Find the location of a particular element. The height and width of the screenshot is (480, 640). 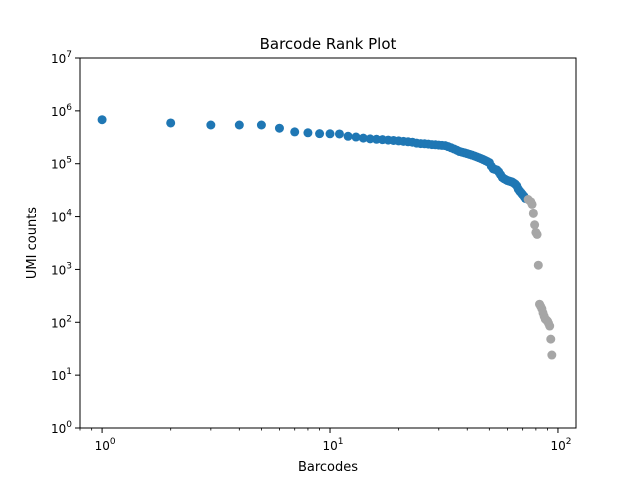

y-axis-label: UMI counts is located at coordinates (32, 243).